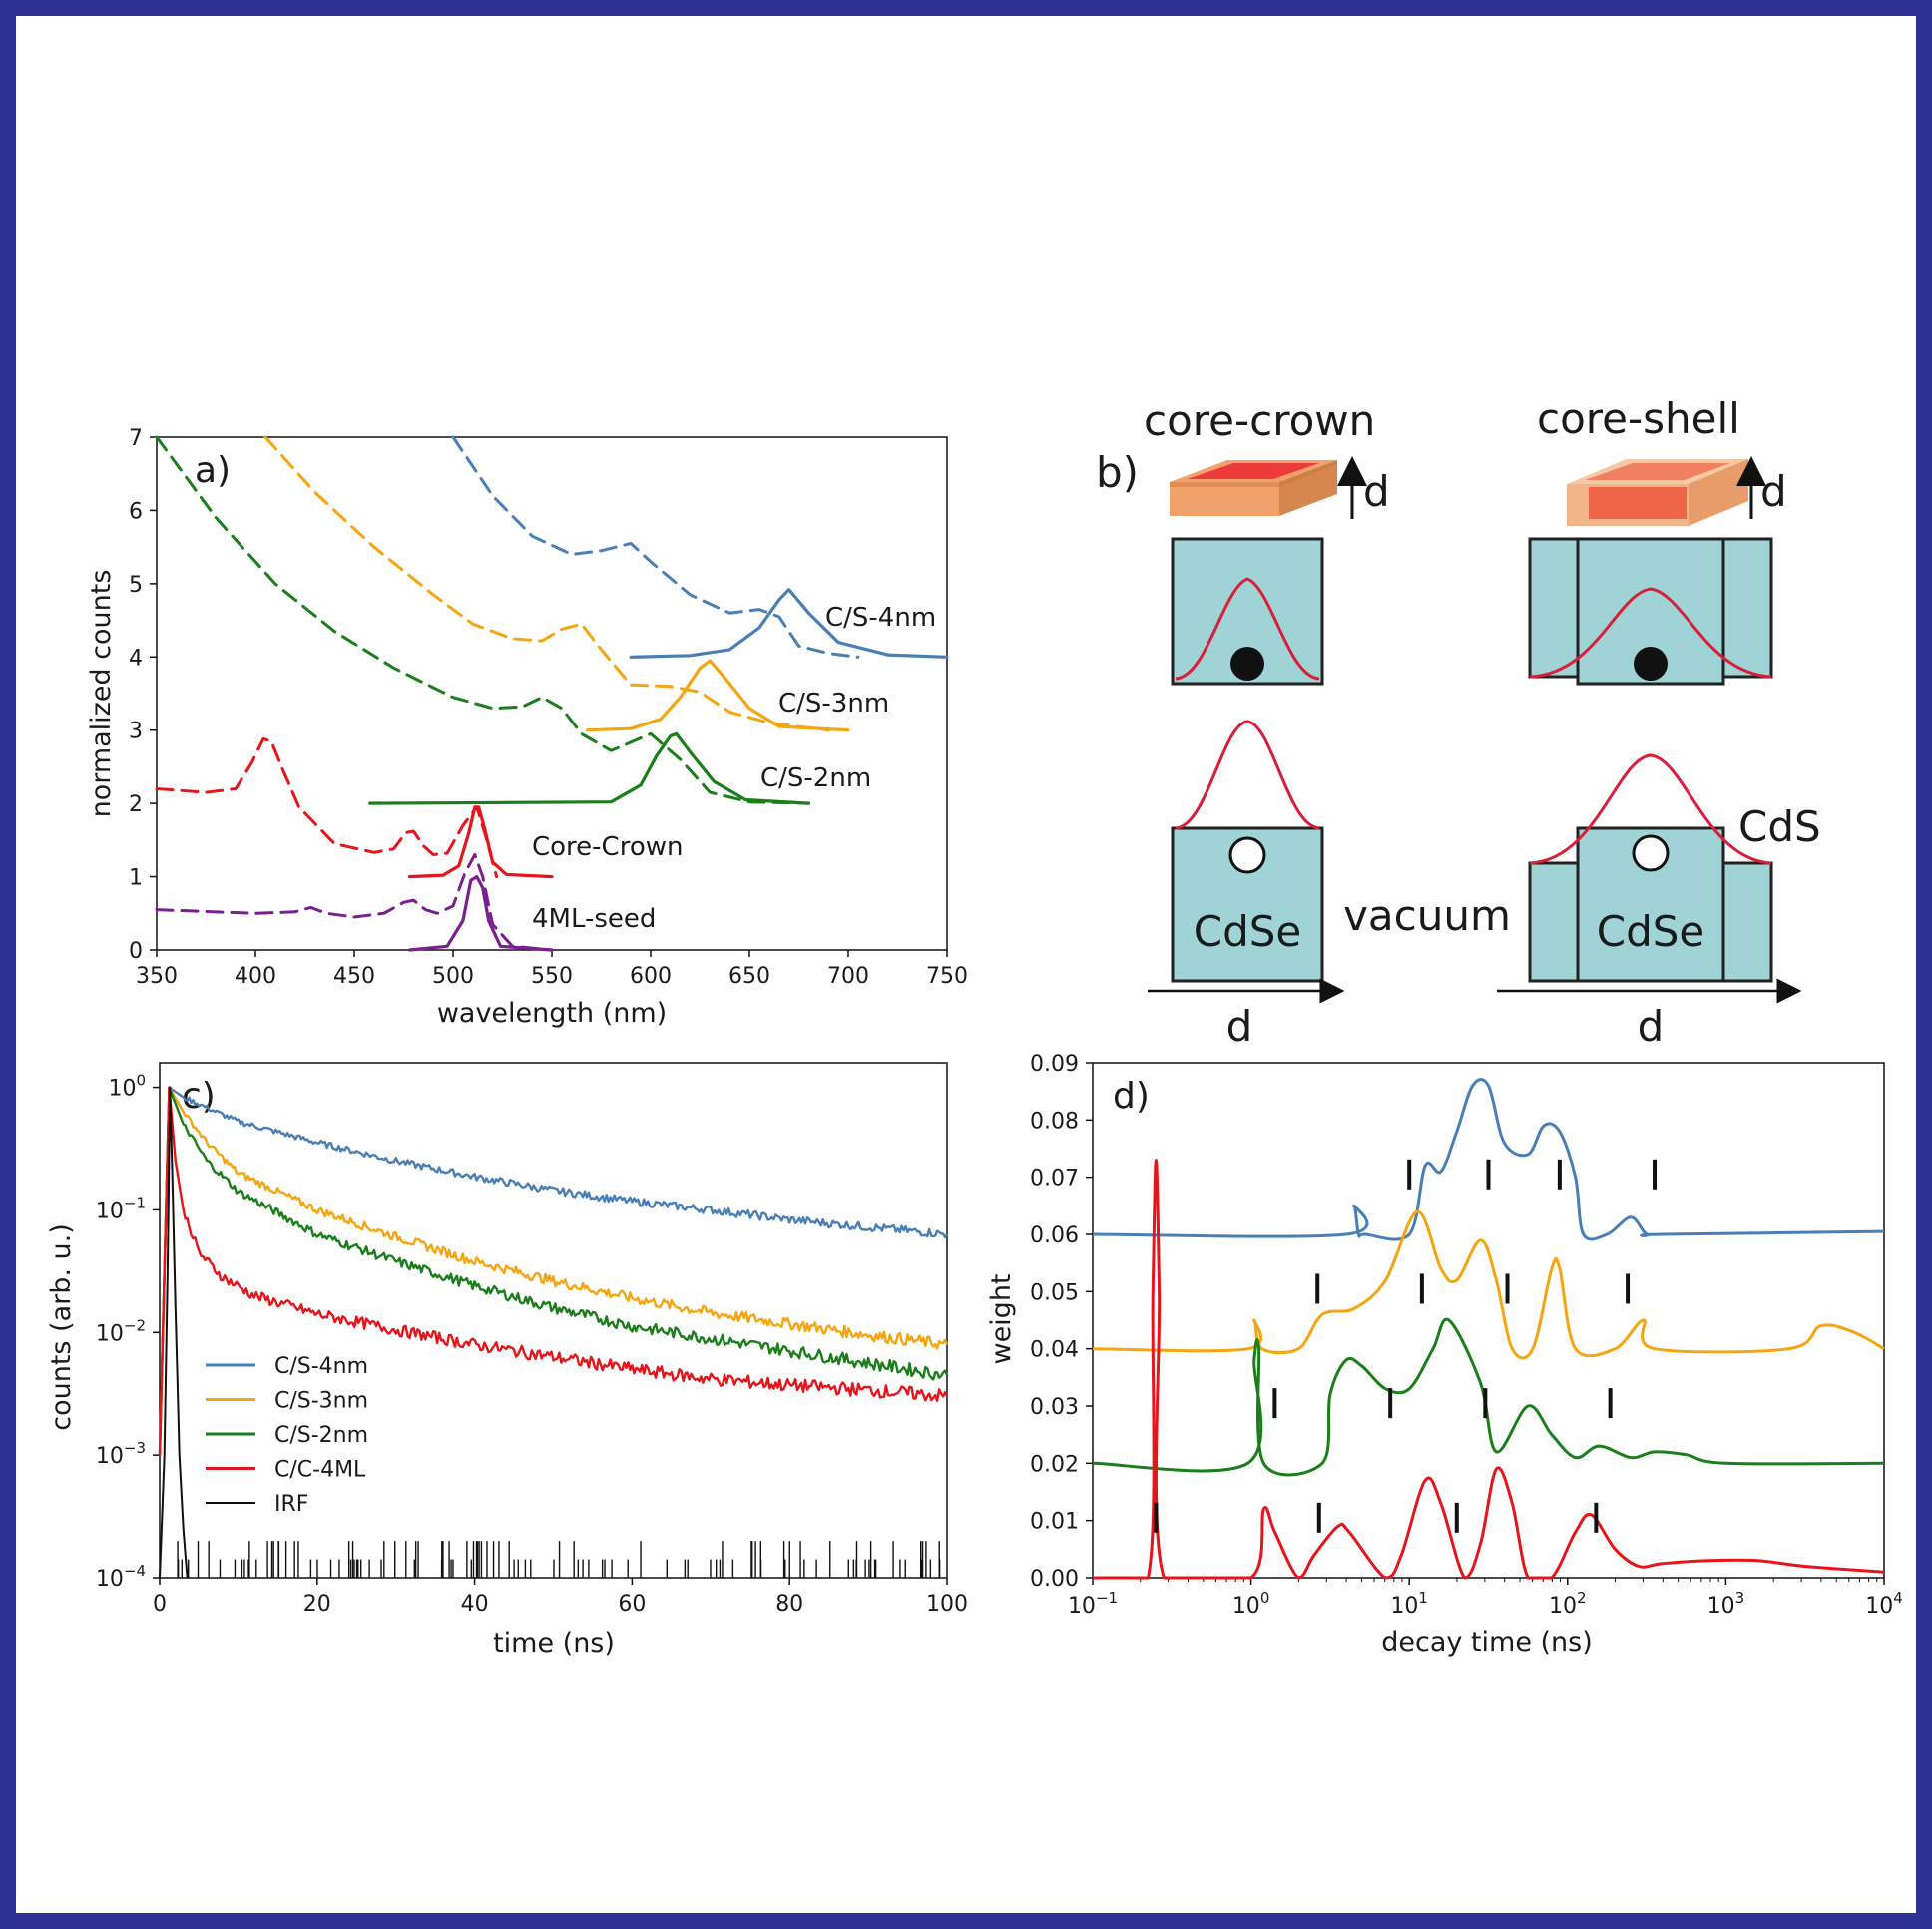  Describe the element at coordinates (1488, 1159) in the screenshot. I see `panel-d-series-c-s-4nm` at that location.